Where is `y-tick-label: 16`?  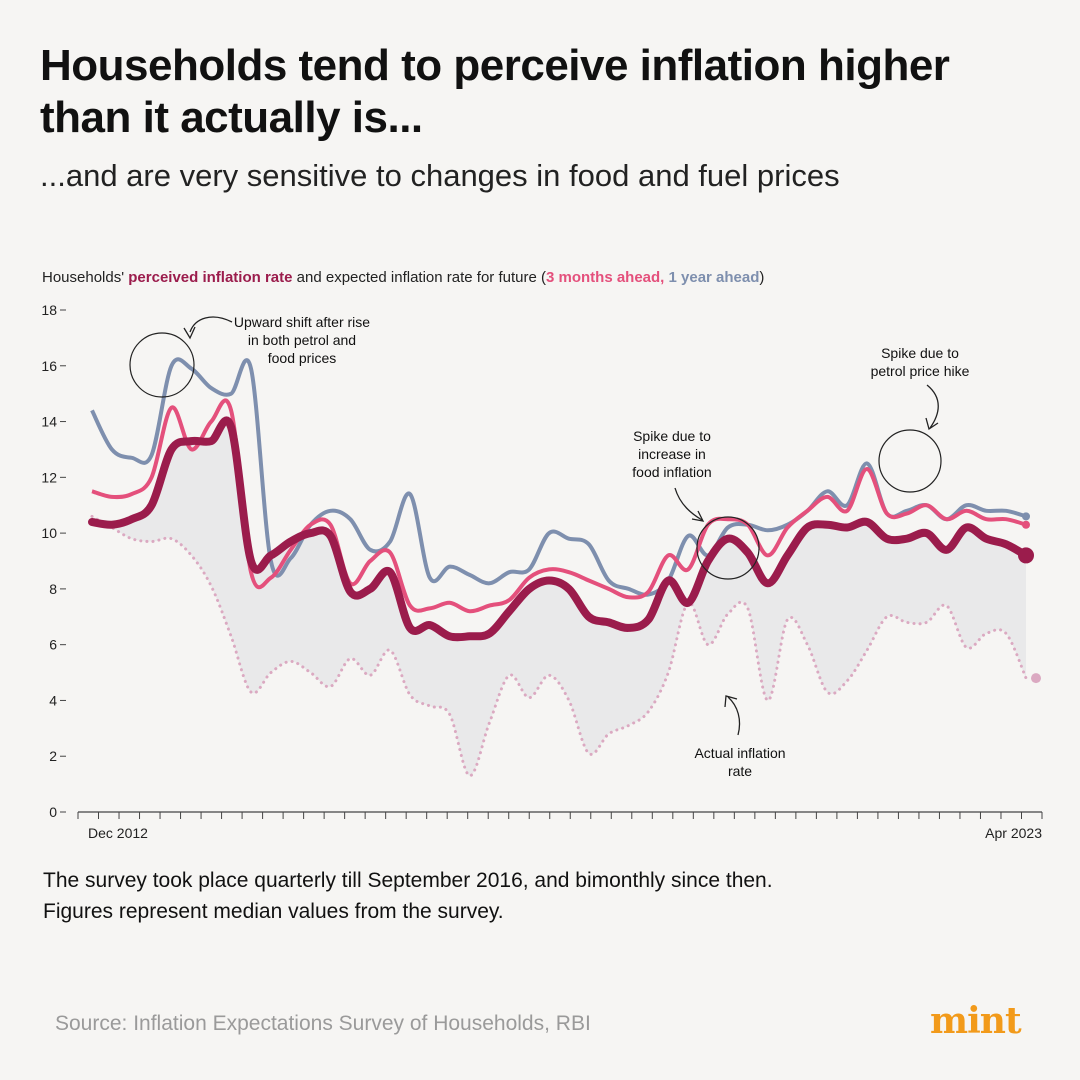
y-tick-label: 16 is located at coordinates (49, 366).